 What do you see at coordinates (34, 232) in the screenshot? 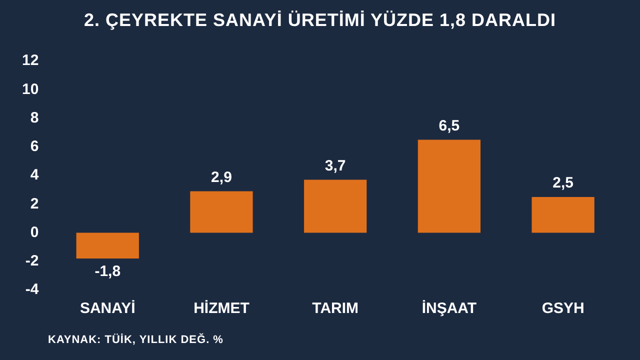
I see `y-tick-label: 0` at bounding box center [34, 232].